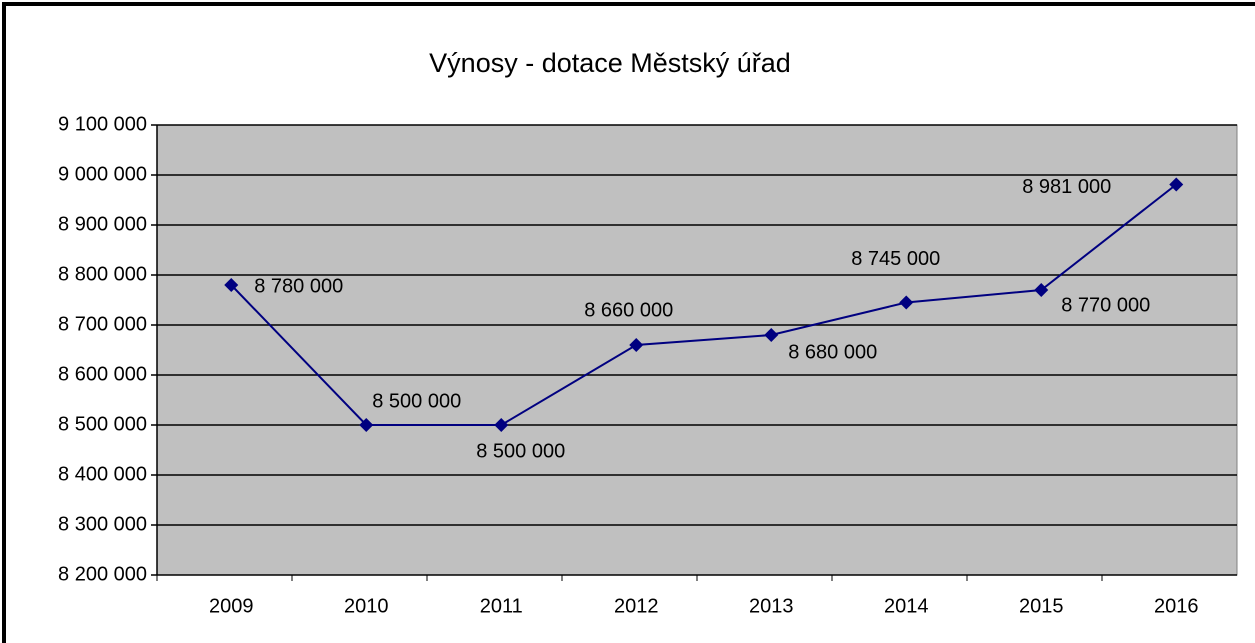 Image resolution: width=1255 pixels, height=643 pixels. I want to click on chart-title: Výnosy - dotace Městský úřad, so click(610, 63).